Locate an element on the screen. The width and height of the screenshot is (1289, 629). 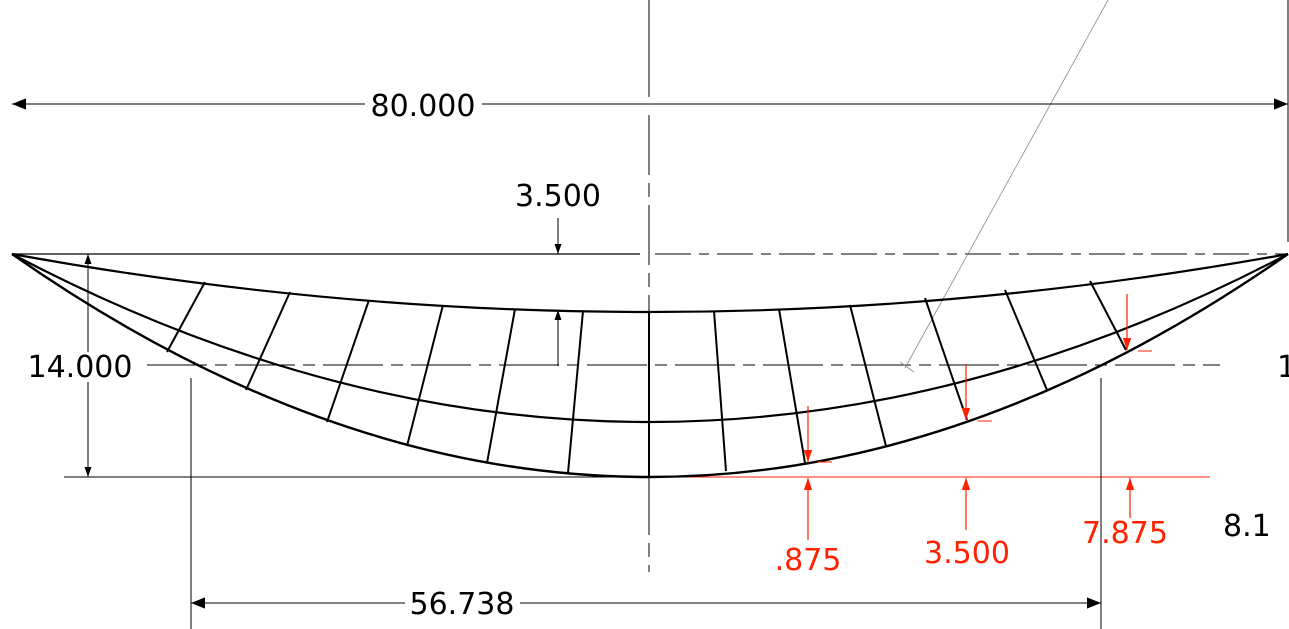
right-cut-label: 8.1 is located at coordinates (1247, 526).